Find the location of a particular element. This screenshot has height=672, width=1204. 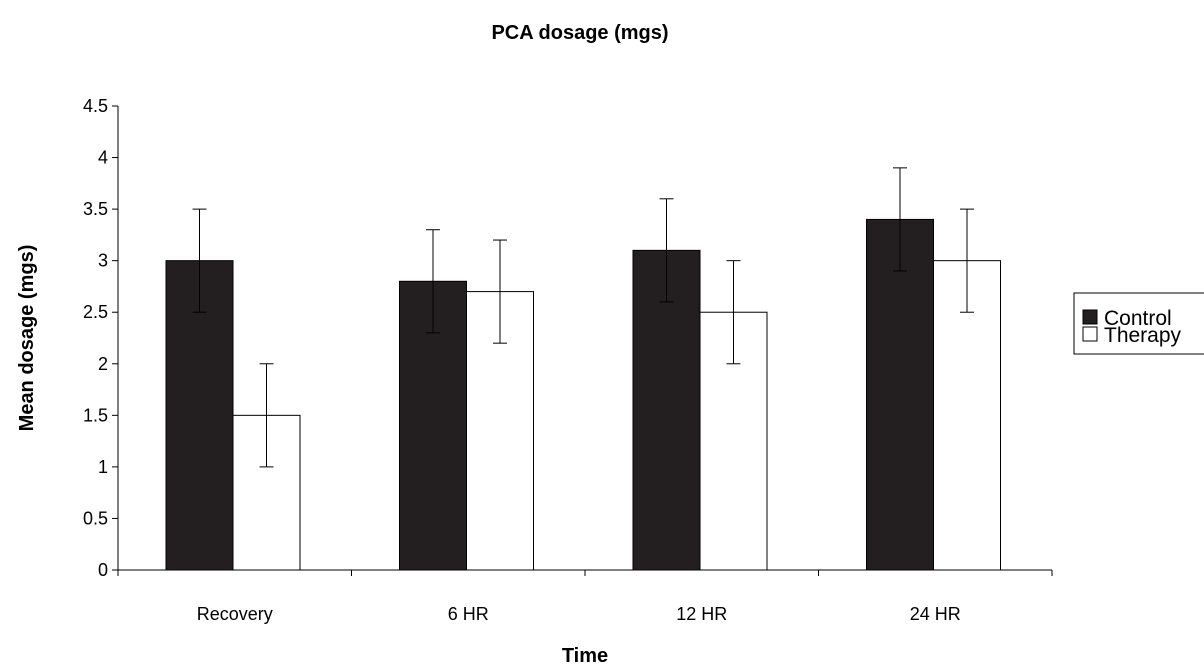

y-tick-label: 2.5 is located at coordinates (95, 312).